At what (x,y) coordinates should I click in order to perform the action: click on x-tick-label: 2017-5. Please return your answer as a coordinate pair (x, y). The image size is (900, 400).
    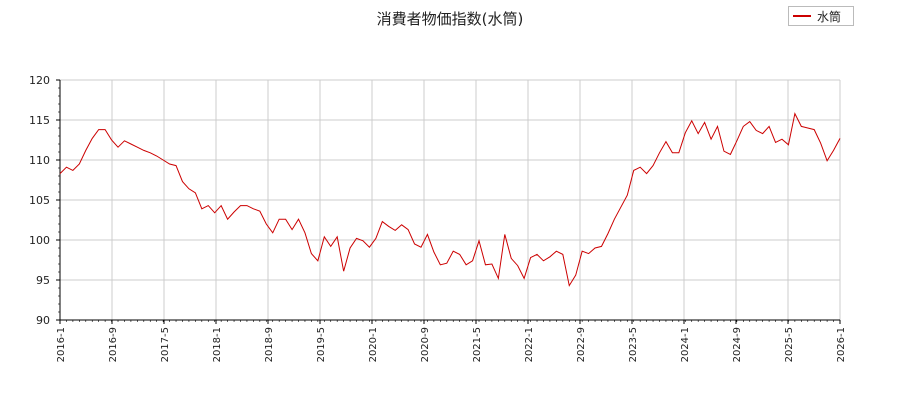
    Looking at the image, I should click on (165, 344).